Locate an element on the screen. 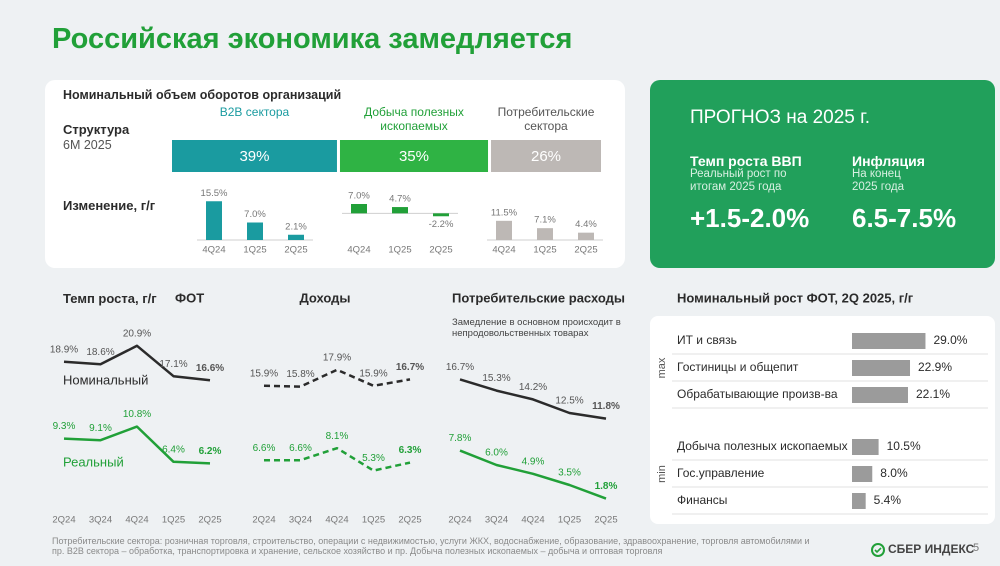 This screenshot has width=1000, height=566. bar-label: 39% is located at coordinates (254, 156).